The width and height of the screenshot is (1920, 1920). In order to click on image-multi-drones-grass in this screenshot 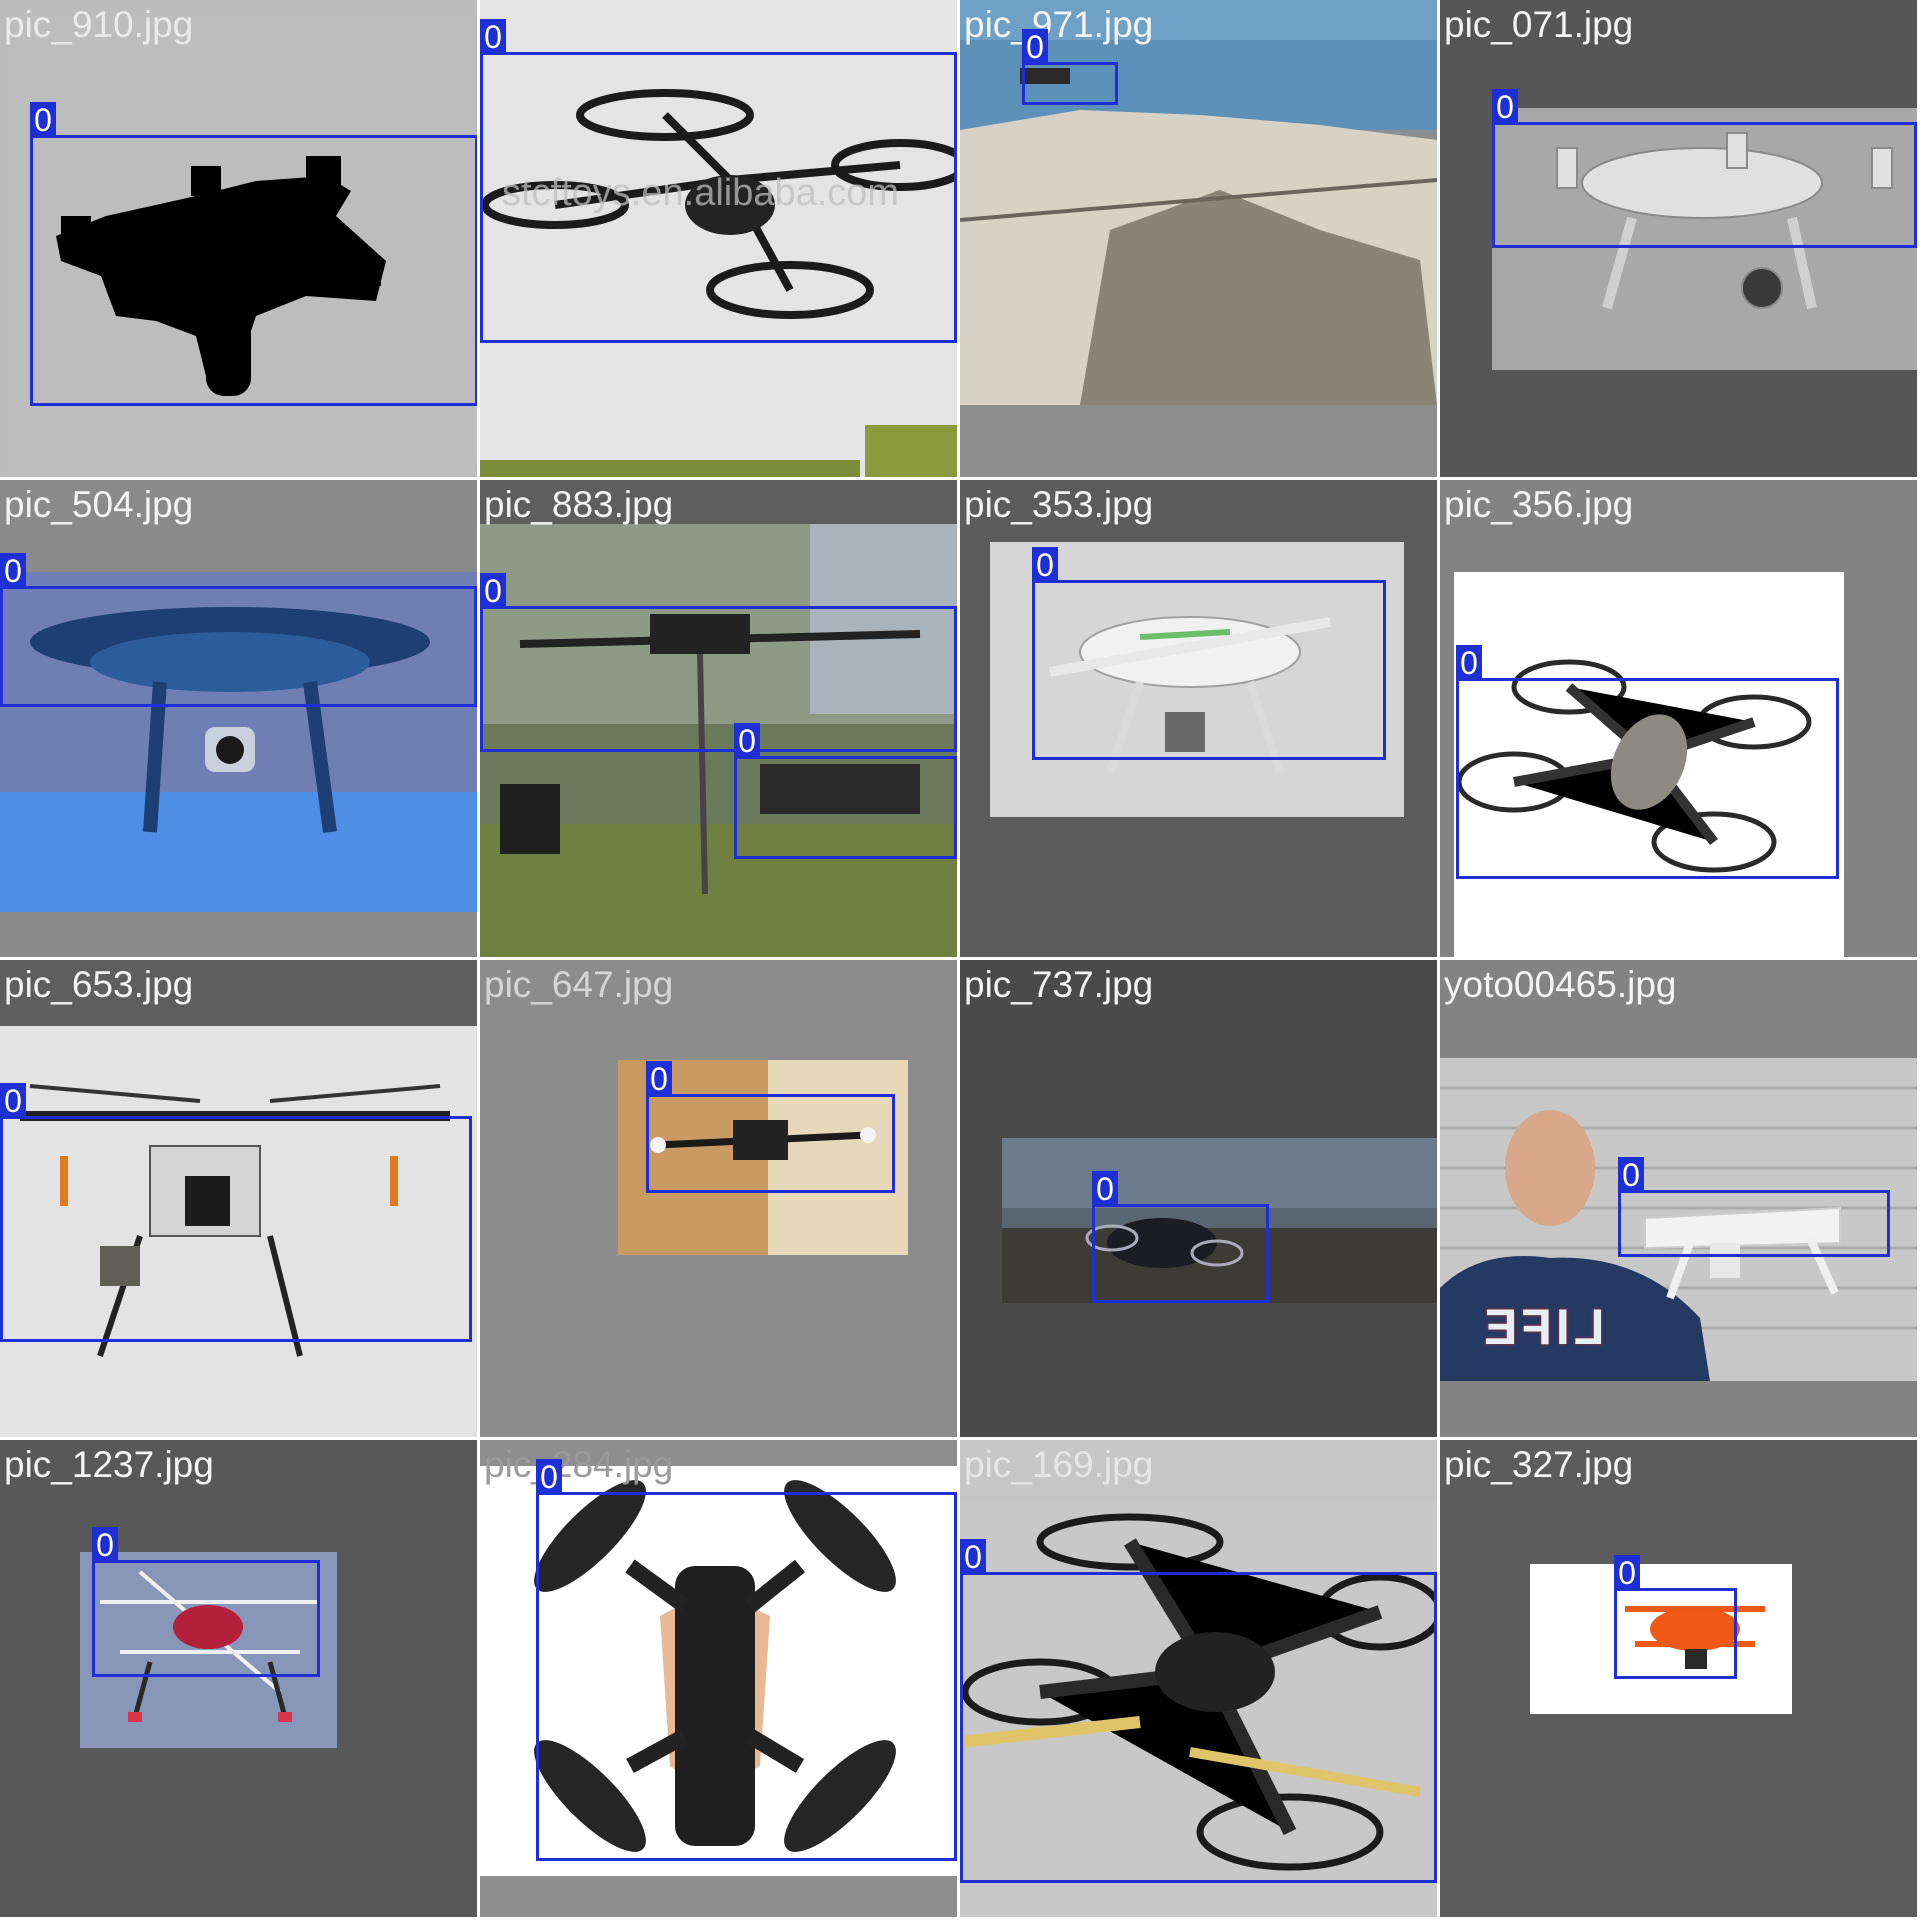, I will do `click(718, 740)`.